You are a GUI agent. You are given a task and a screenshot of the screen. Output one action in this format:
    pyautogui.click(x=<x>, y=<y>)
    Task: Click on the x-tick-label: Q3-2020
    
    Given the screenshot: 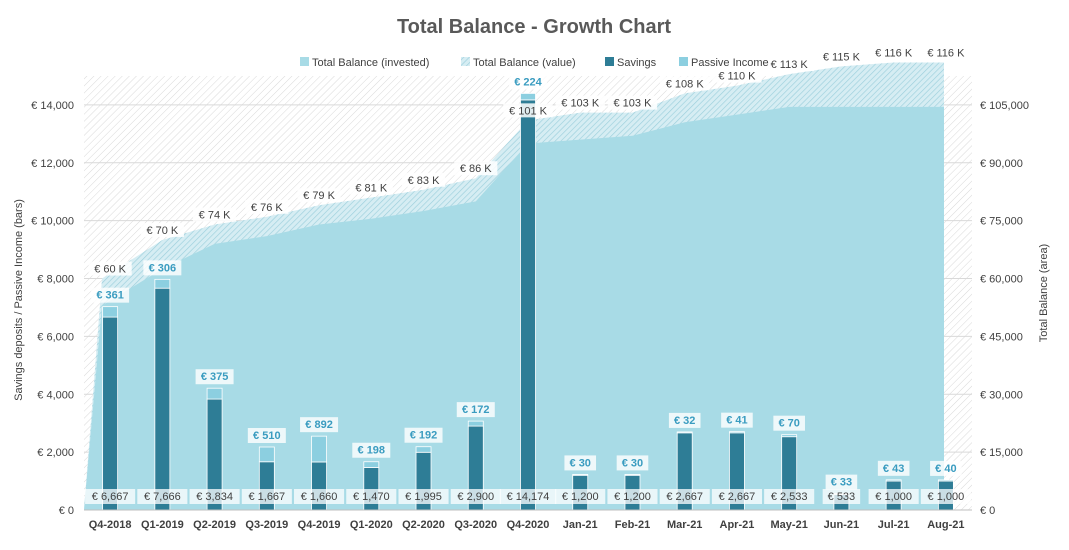 What is the action you would take?
    pyautogui.click(x=475, y=525)
    